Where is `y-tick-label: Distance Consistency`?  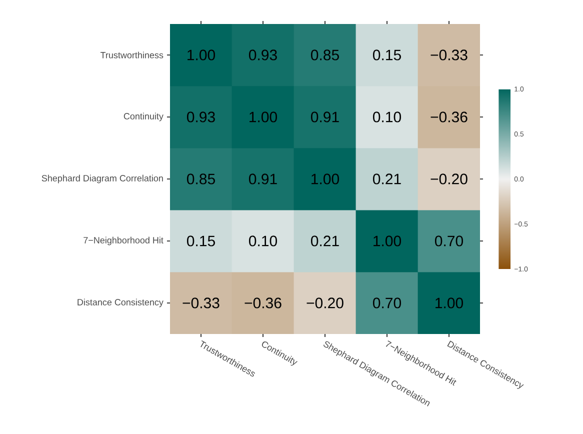
y-tick-label: Distance Consistency is located at coordinates (121, 303).